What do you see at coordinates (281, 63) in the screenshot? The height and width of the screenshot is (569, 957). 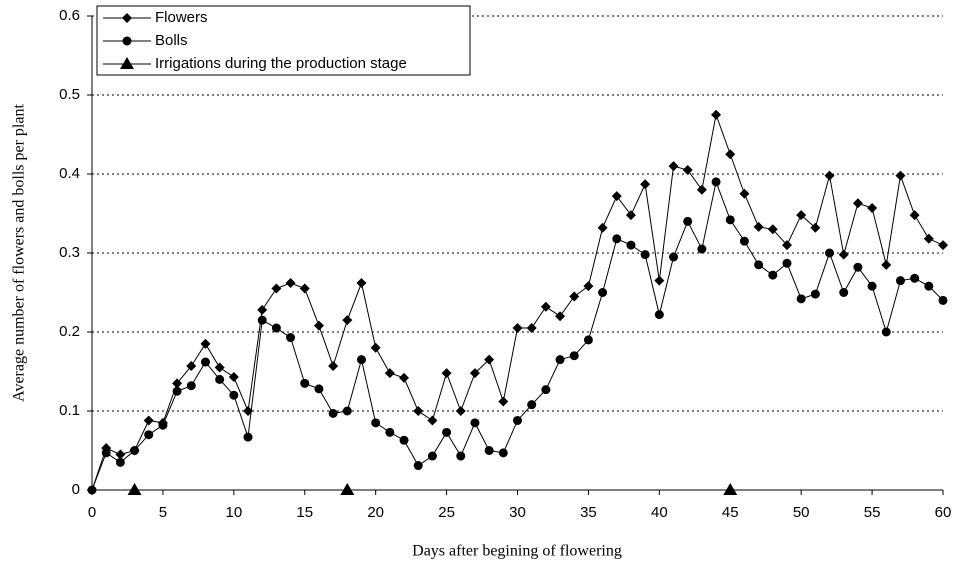 I see `legend-label: Irrigations during the production stage` at bounding box center [281, 63].